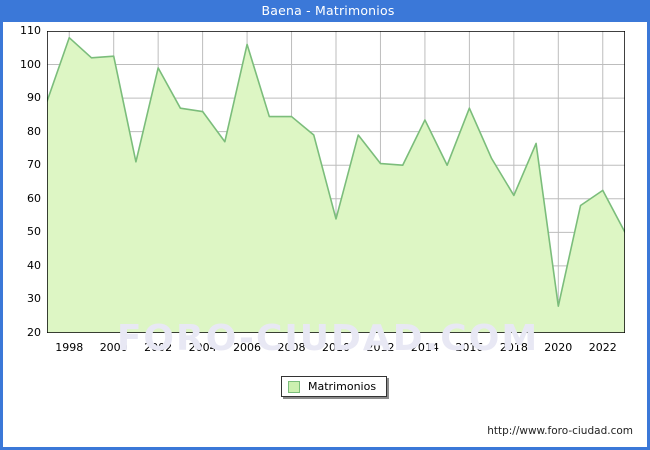 Image resolution: width=650 pixels, height=450 pixels. I want to click on x-axis-tick-label: 2020, so click(558, 347).